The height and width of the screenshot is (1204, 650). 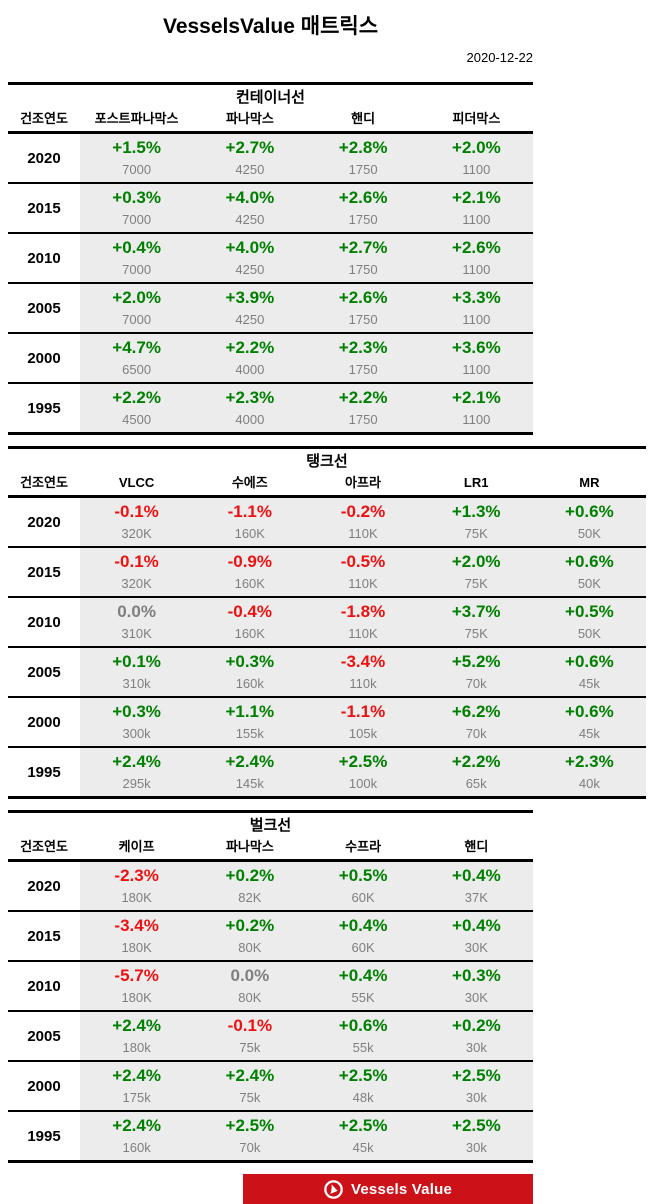 I want to click on data-cell: +0.6% 45k, so click(x=589, y=672).